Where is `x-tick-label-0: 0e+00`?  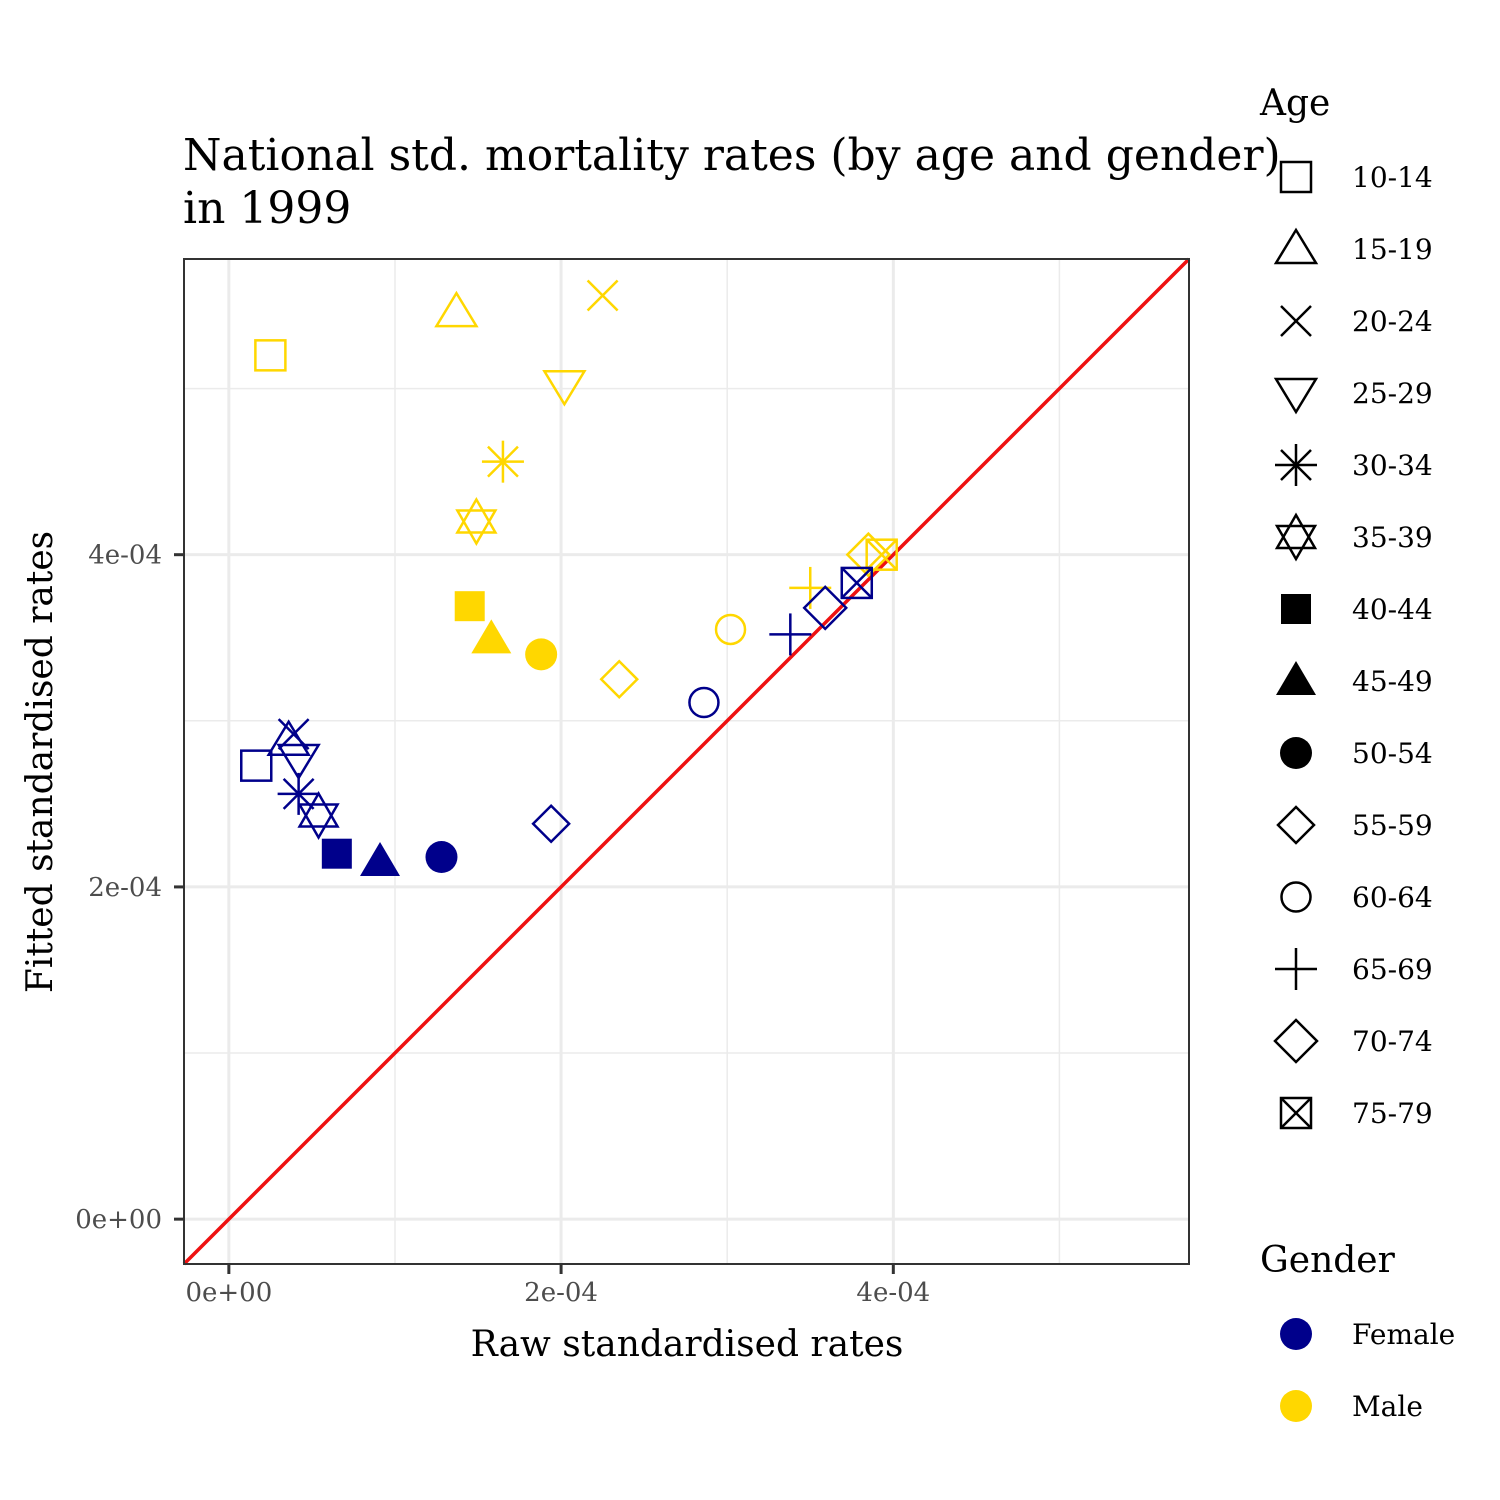 x-tick-label-0: 0e+00 is located at coordinates (228, 1293).